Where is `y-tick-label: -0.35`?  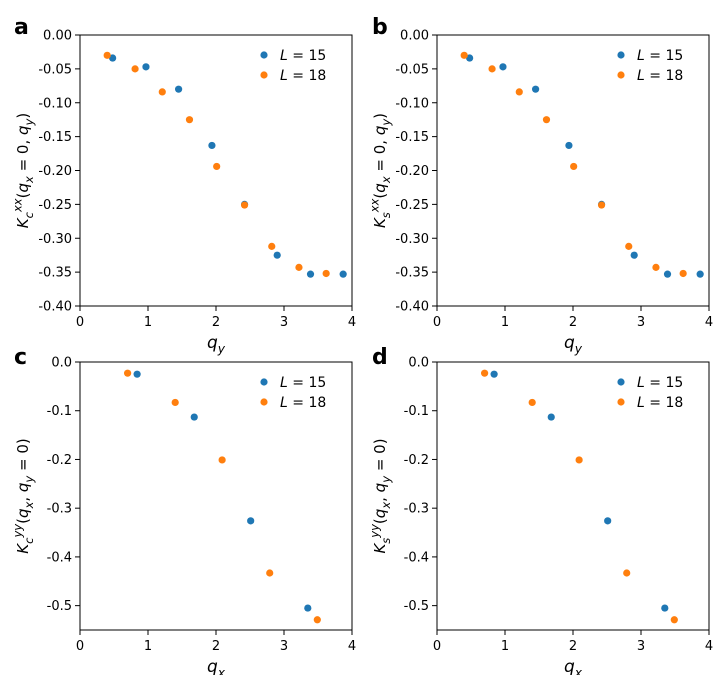
y-tick-label: -0.35 is located at coordinates (412, 273).